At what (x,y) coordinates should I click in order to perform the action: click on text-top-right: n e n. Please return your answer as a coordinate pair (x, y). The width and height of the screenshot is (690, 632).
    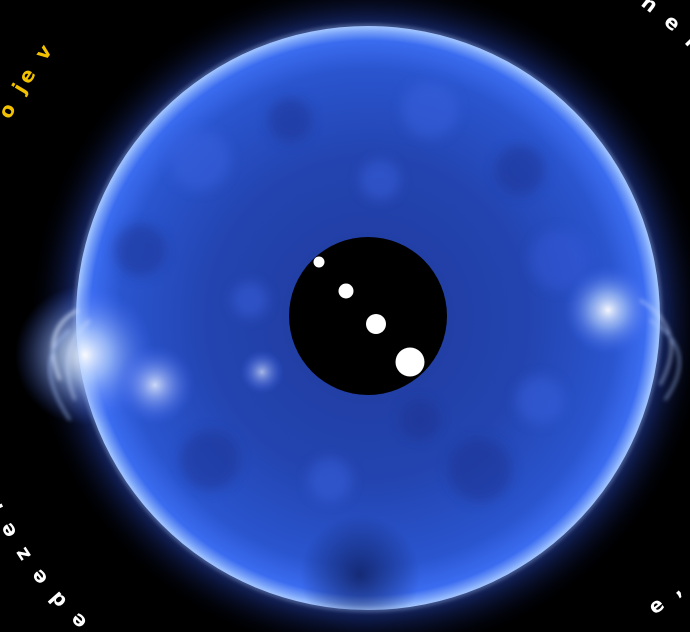
    Looking at the image, I should click on (663, 29).